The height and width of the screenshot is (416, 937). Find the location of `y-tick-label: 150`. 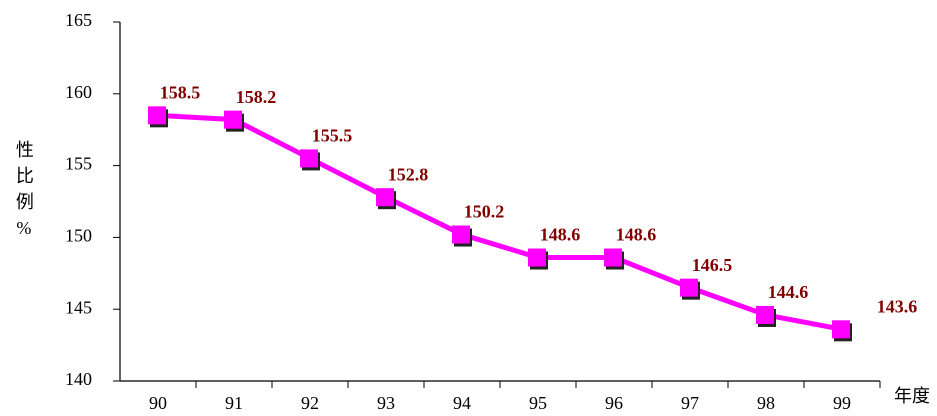

y-tick-label: 150 is located at coordinates (78, 236).